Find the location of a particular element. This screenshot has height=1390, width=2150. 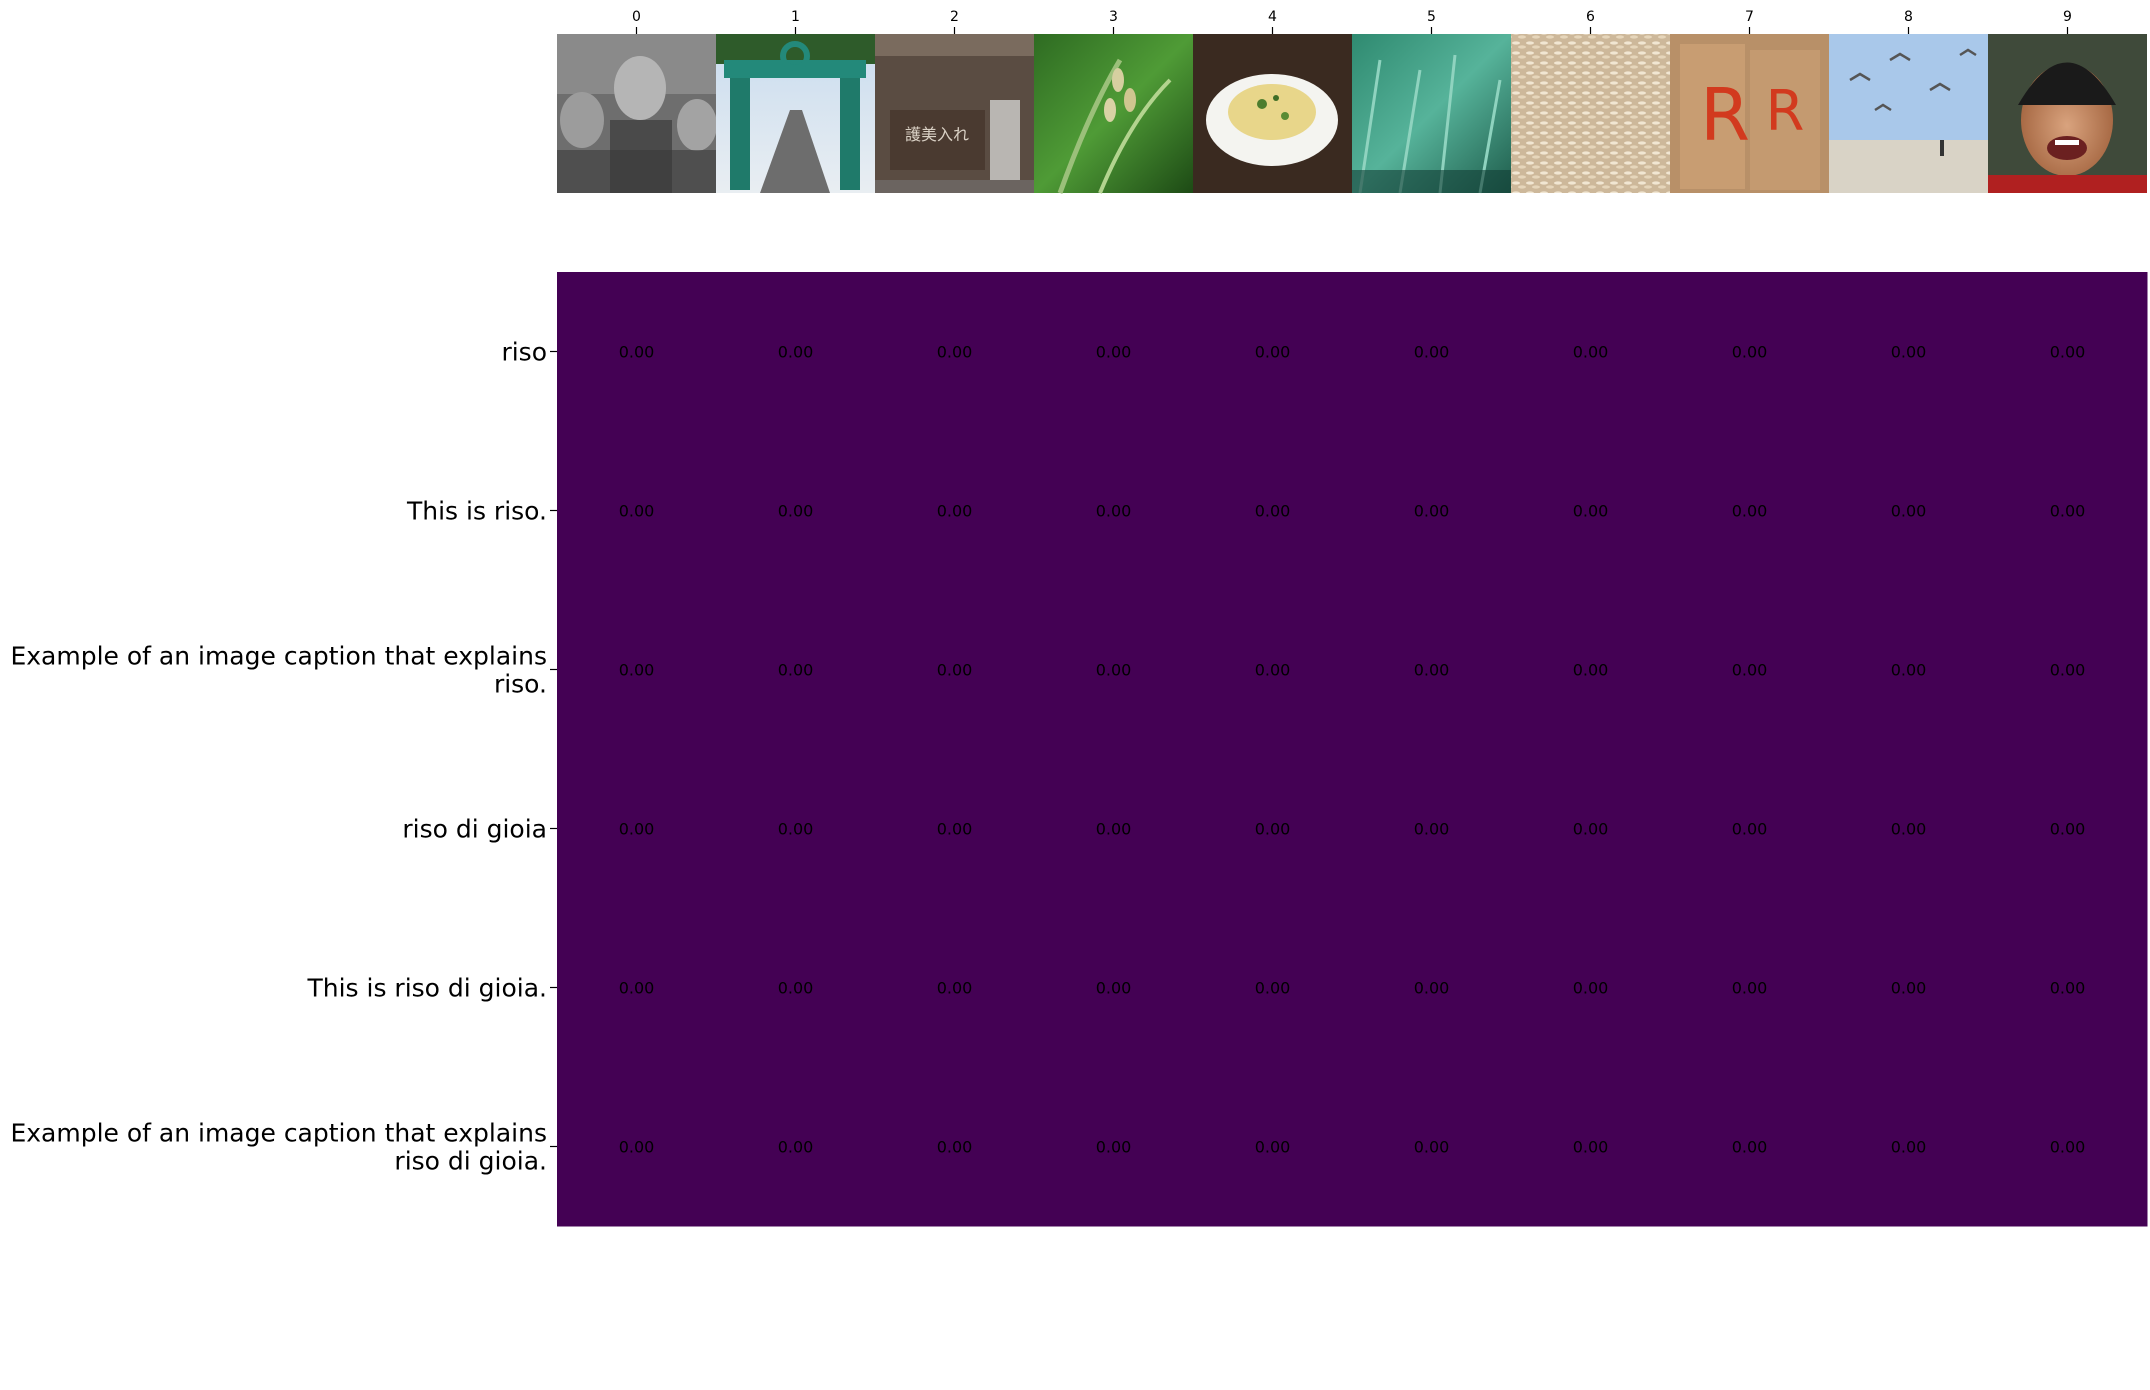

cell-value-r3-c6: 0.00 is located at coordinates (1591, 829).